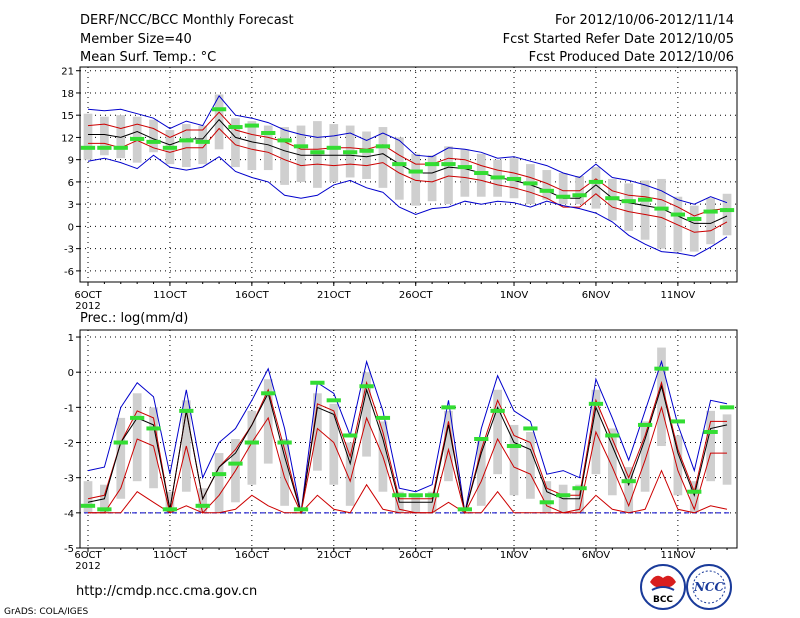 The image size is (800, 618). I want to click on header-produced-date: Fcst Produced Date 2012/10/06, so click(631, 57).